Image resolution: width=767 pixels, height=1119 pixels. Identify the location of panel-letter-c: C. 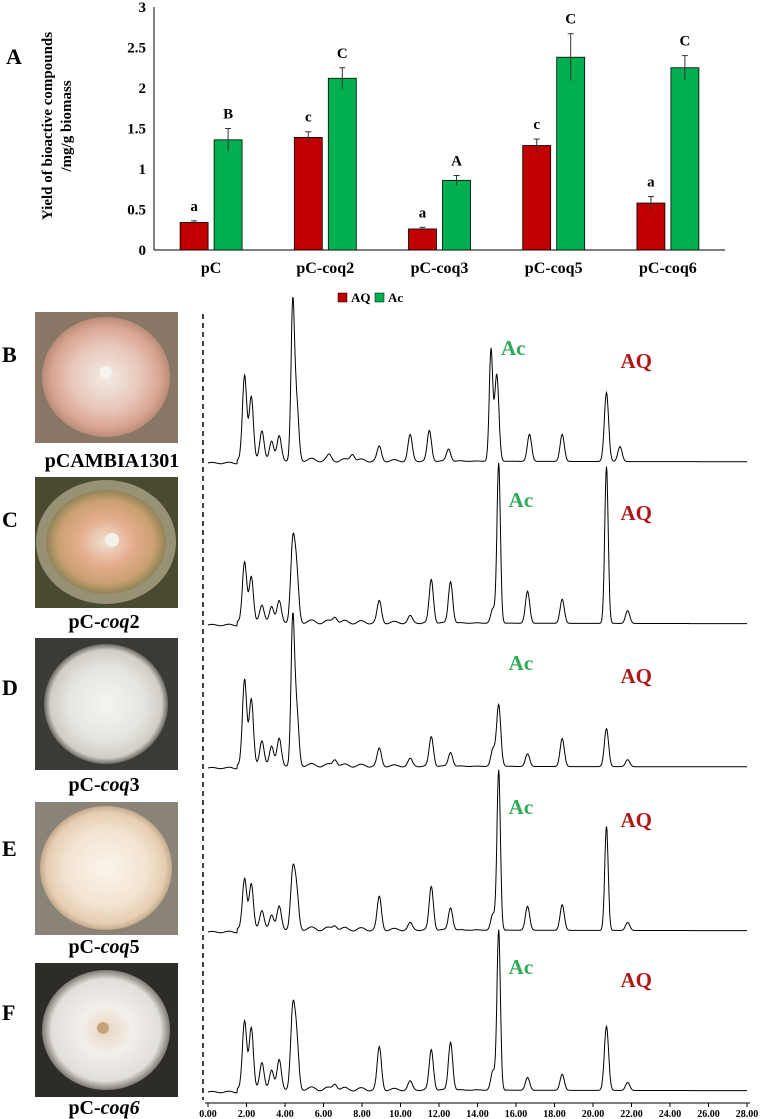
(10, 519).